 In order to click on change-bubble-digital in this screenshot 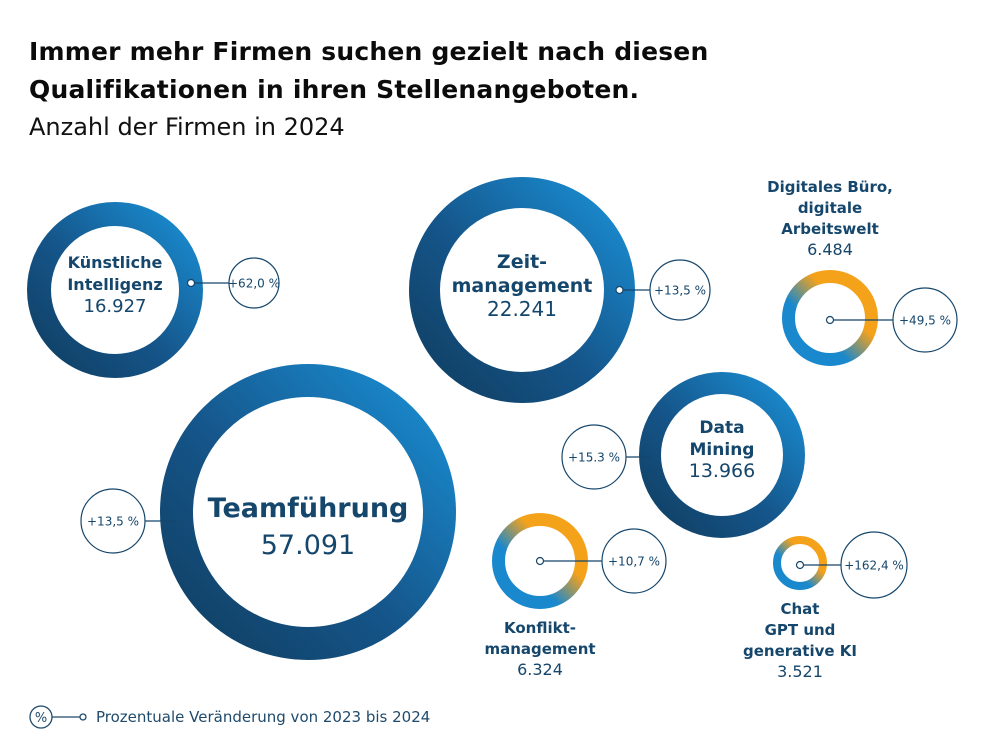, I will do `click(925, 320)`.